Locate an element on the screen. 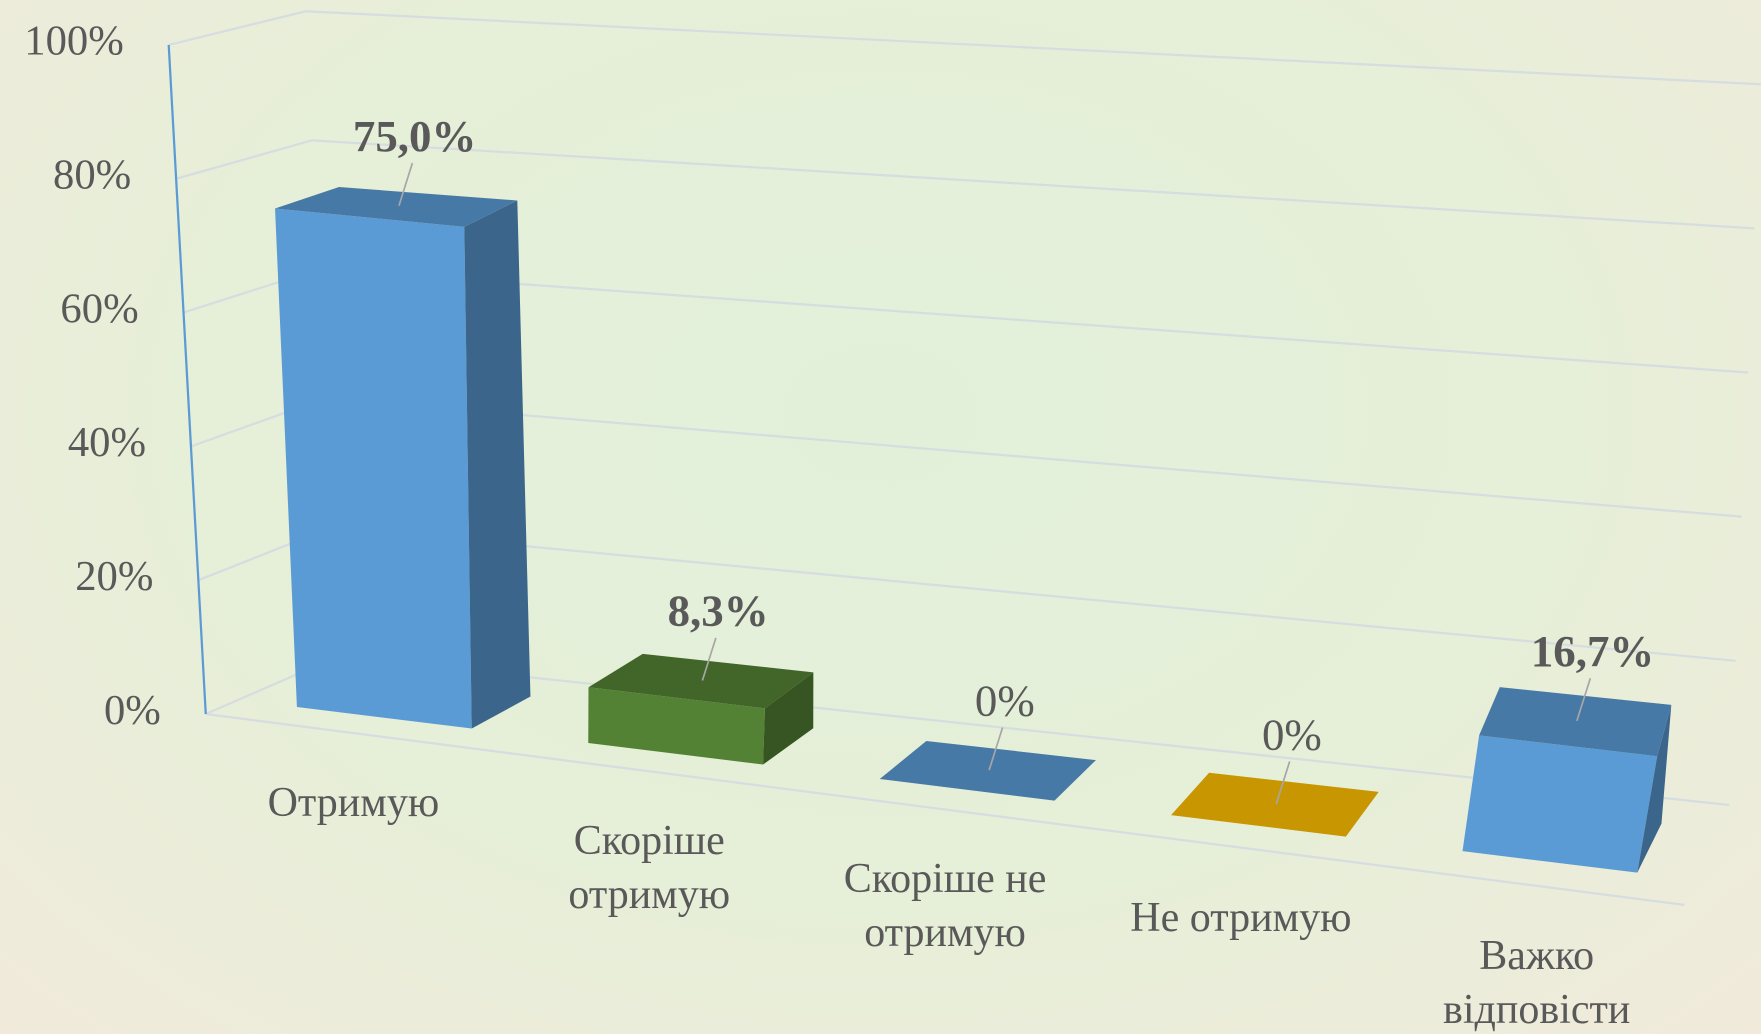 The image size is (1761, 1034). y-tick-label: 60% is located at coordinates (99, 308).